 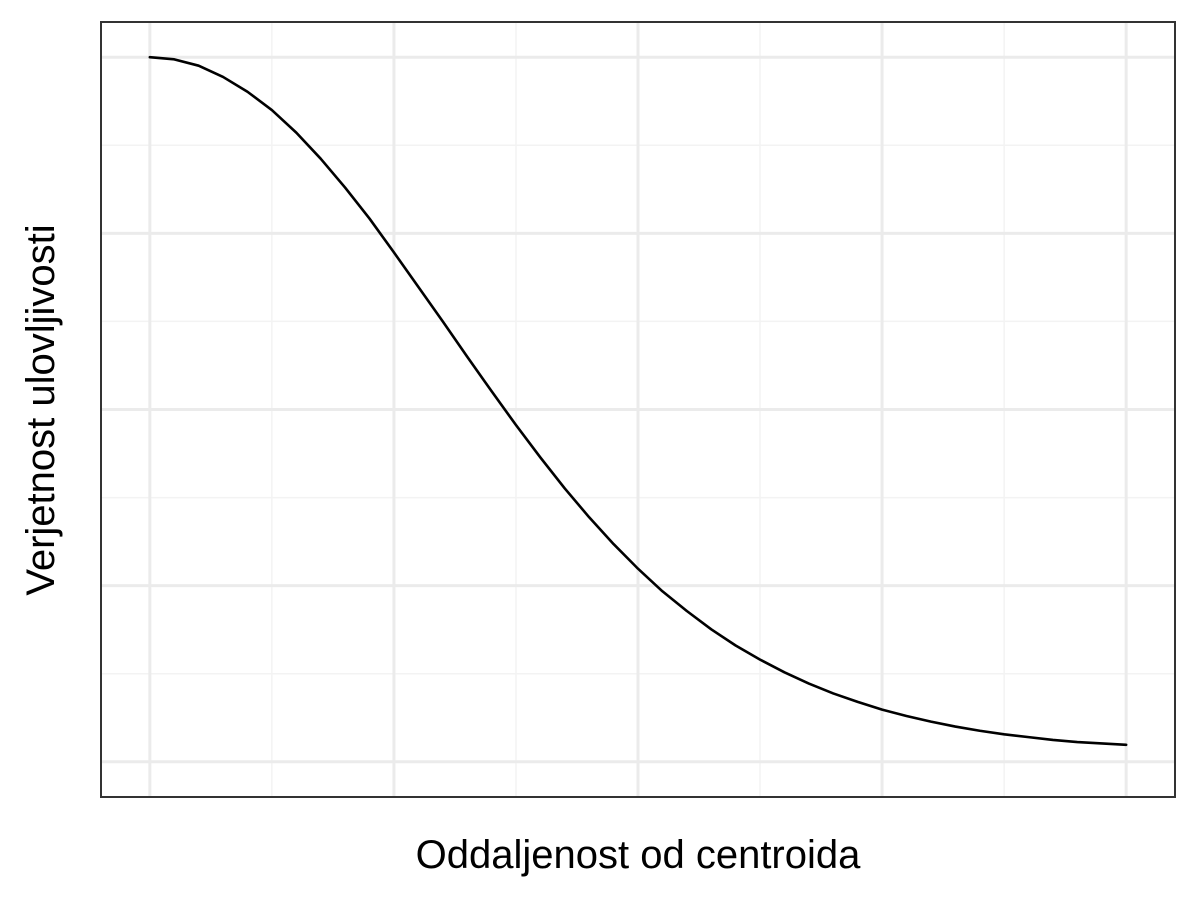 What do you see at coordinates (41, 410) in the screenshot?
I see `y-axis-title: Verjetnost ulovljivosti` at bounding box center [41, 410].